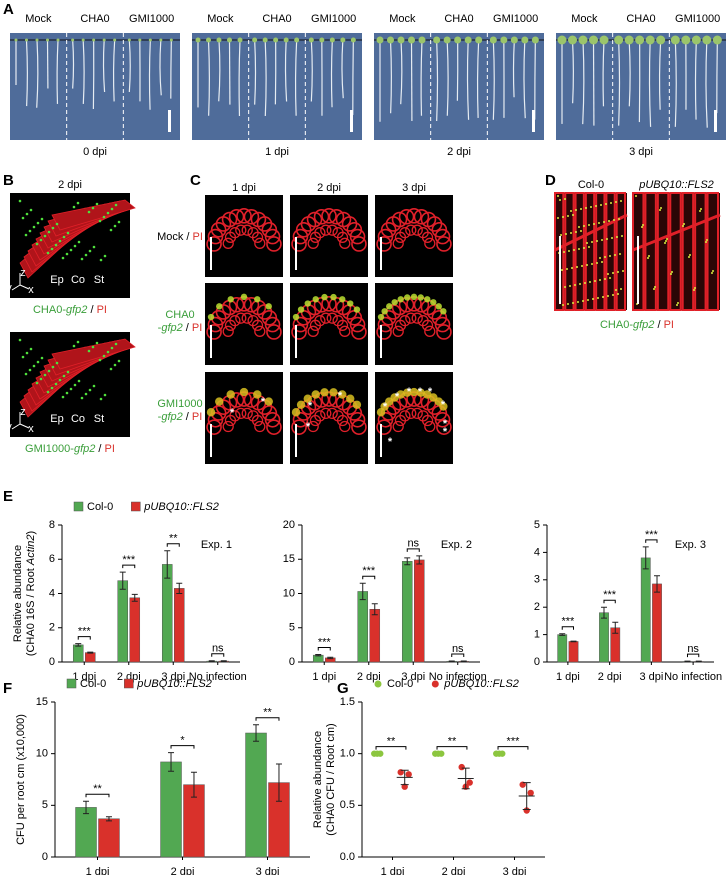  Describe the element at coordinates (181, 507) in the screenshot. I see `legend-label: pUBQ10::FLS2` at that location.